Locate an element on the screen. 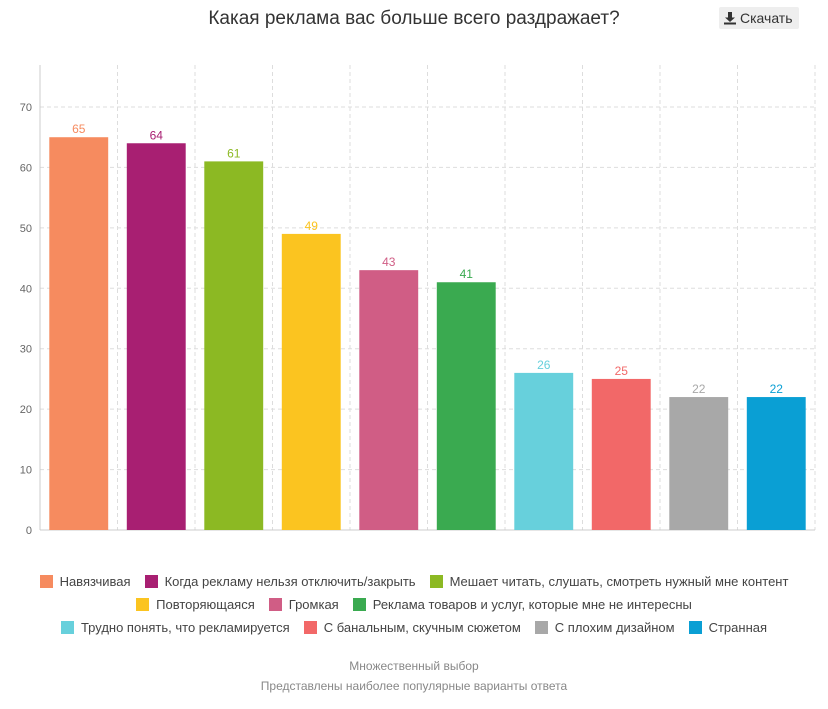 The image size is (828, 709). legend-label: Когда рекламу нельзя отключить/закрыть is located at coordinates (290, 581).